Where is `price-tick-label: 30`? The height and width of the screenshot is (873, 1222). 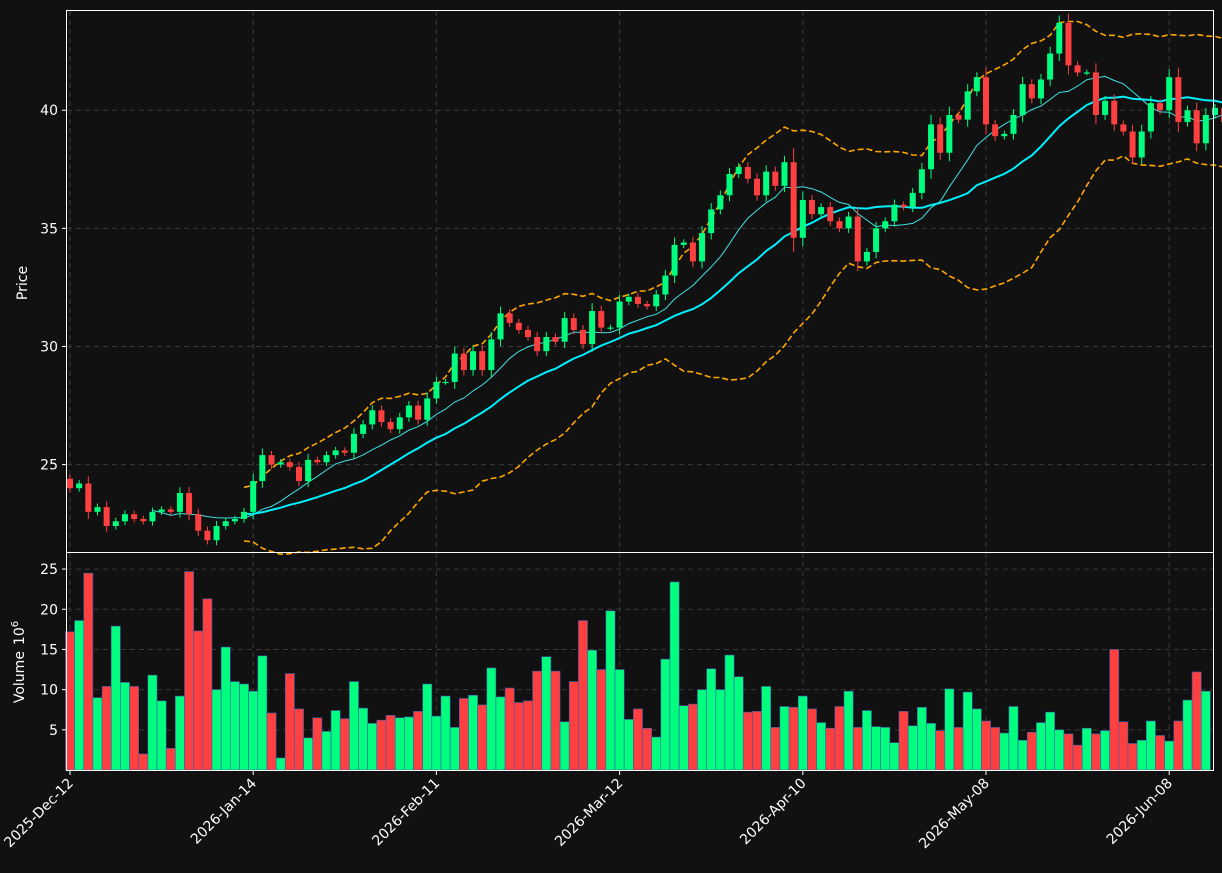 price-tick-label: 30 is located at coordinates (49, 347).